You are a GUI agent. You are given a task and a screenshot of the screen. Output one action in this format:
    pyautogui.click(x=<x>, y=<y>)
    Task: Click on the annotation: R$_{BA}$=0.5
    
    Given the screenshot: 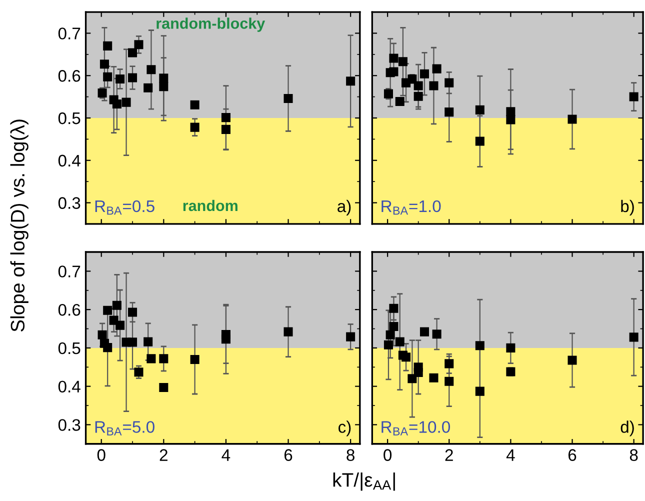 What is the action you would take?
    pyautogui.click(x=124, y=207)
    